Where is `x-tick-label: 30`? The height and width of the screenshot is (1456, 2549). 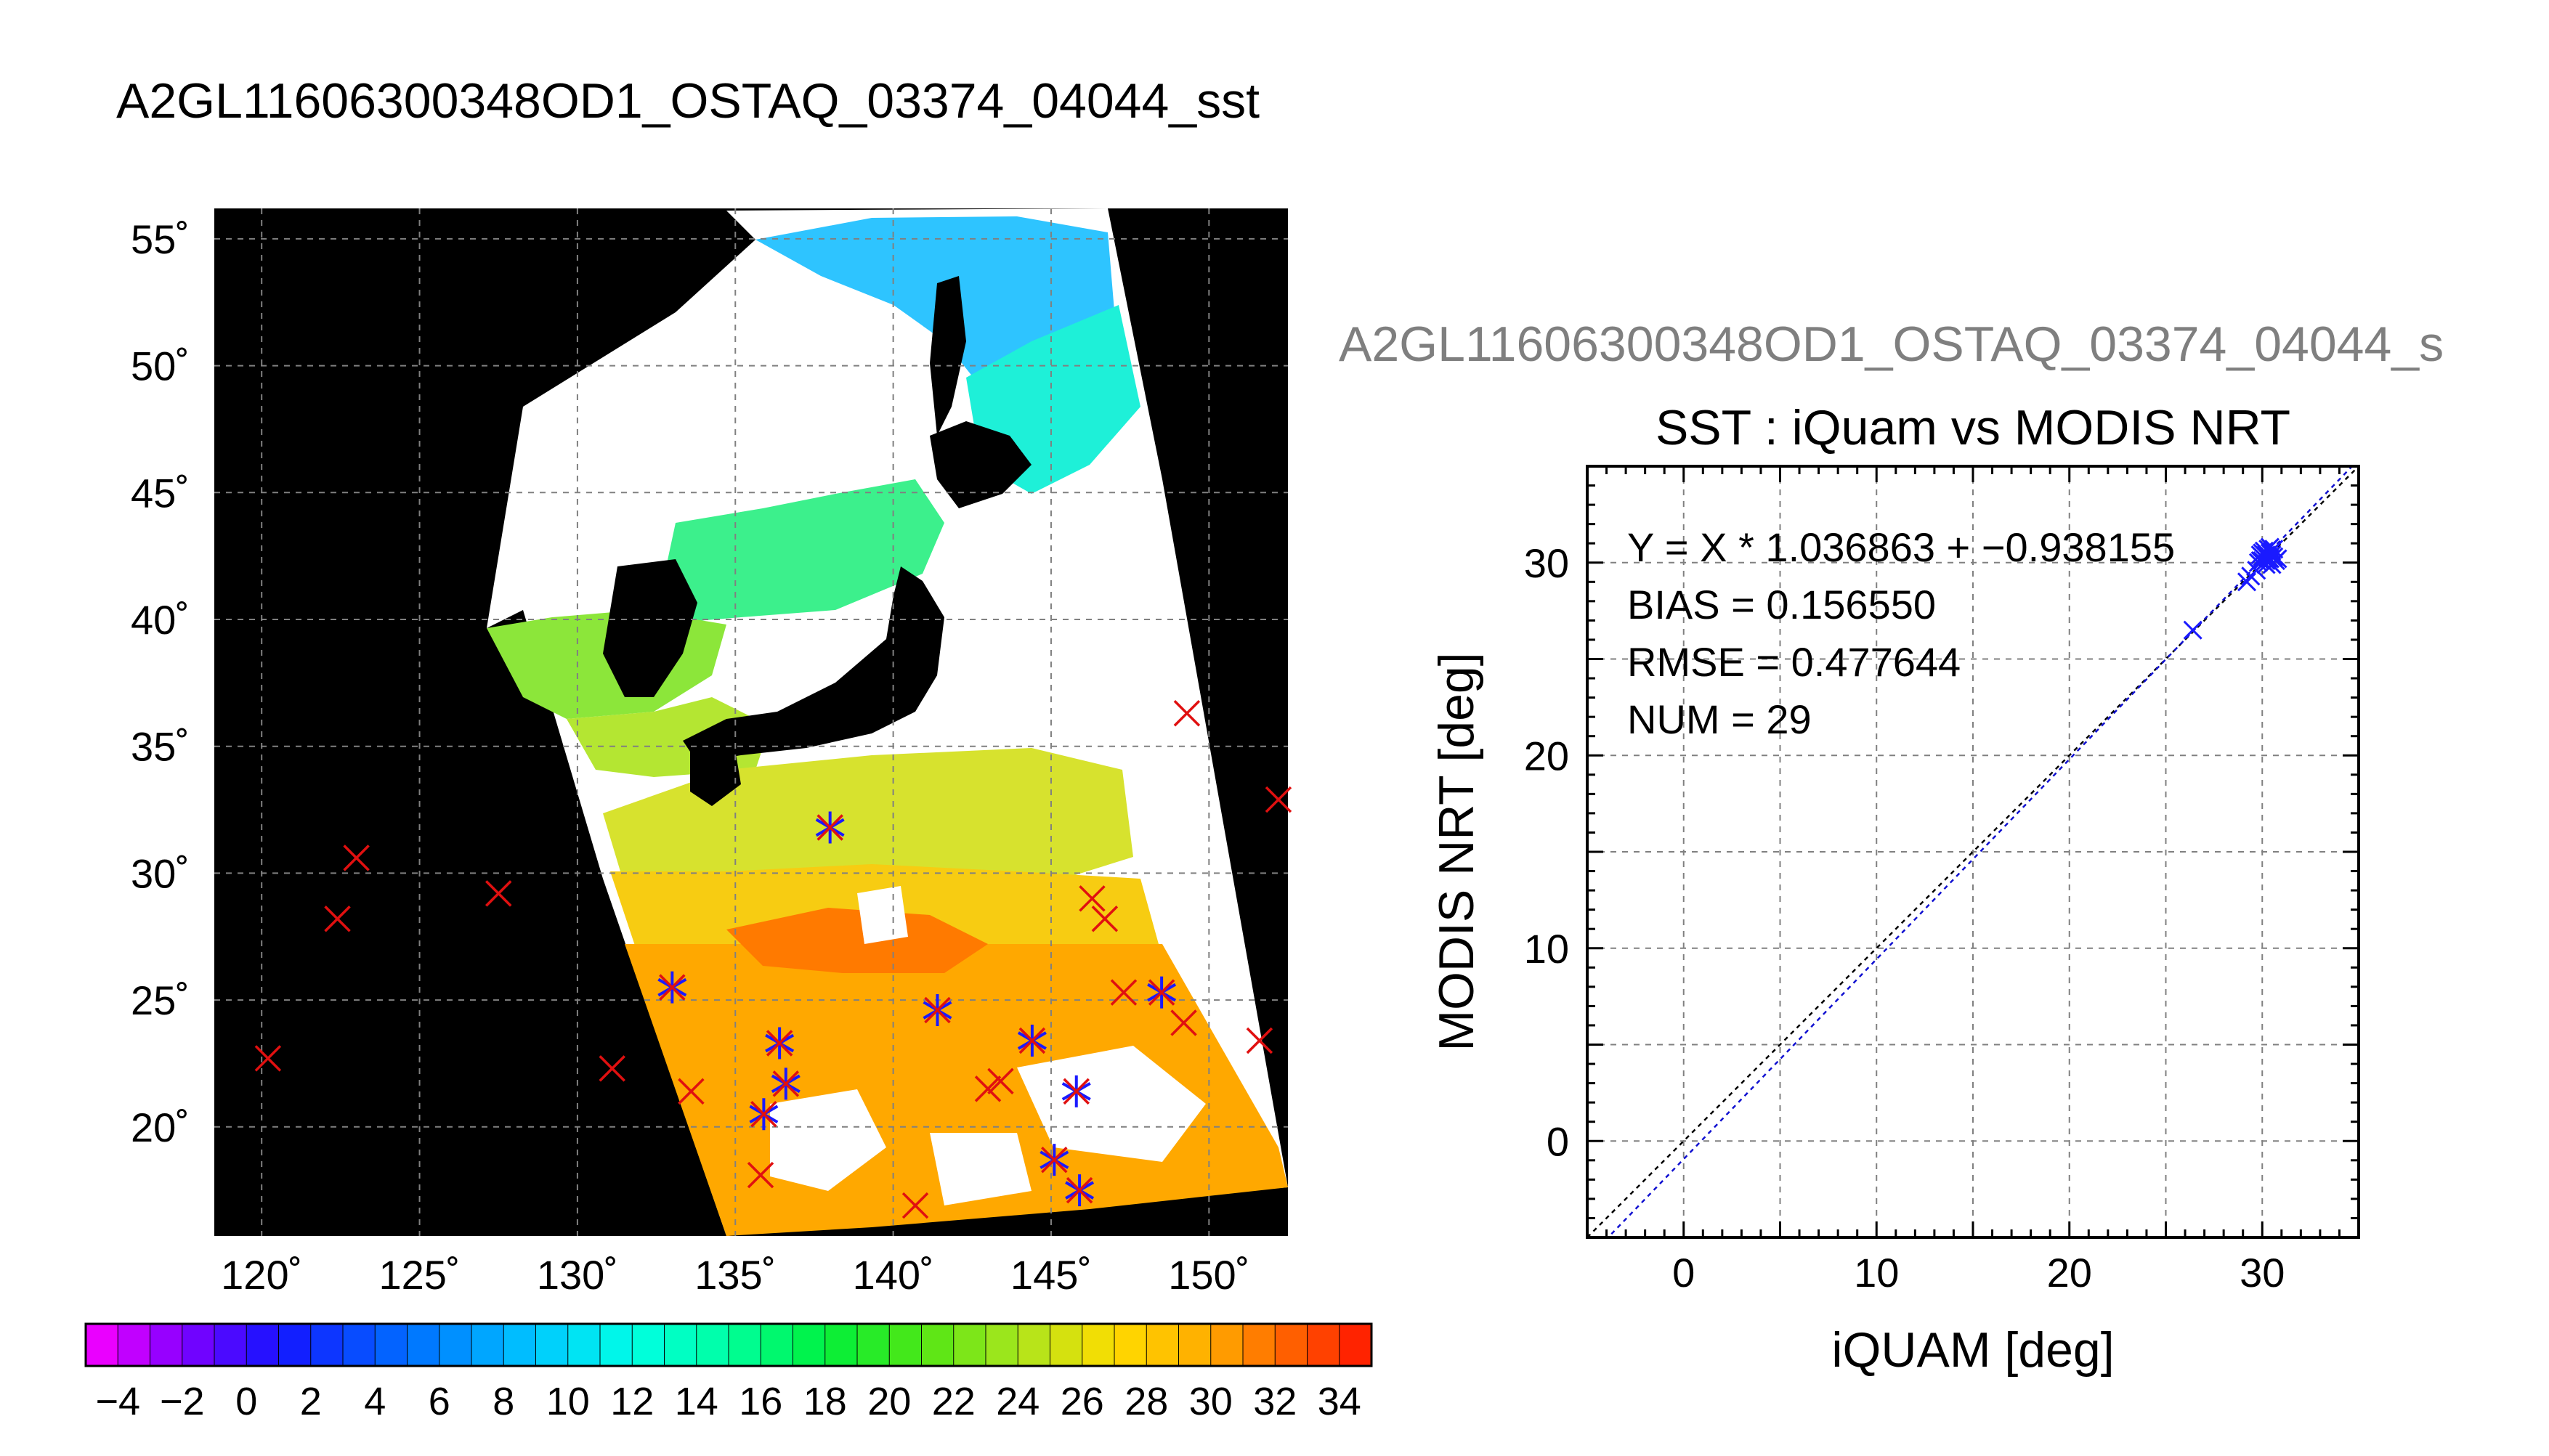 x-tick-label: 30 is located at coordinates (2263, 1273).